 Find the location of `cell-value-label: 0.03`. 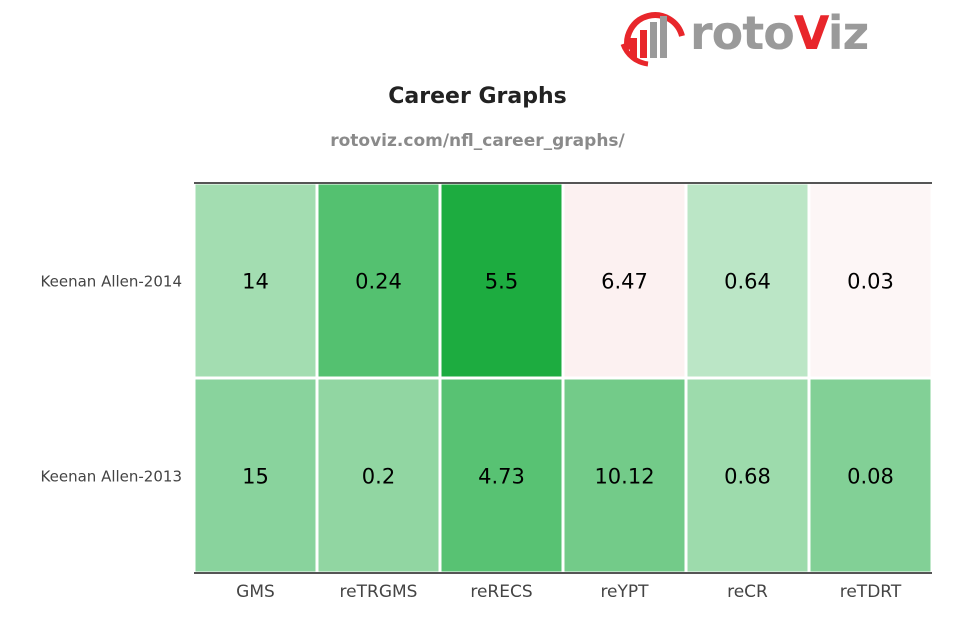

cell-value-label: 0.03 is located at coordinates (870, 282).